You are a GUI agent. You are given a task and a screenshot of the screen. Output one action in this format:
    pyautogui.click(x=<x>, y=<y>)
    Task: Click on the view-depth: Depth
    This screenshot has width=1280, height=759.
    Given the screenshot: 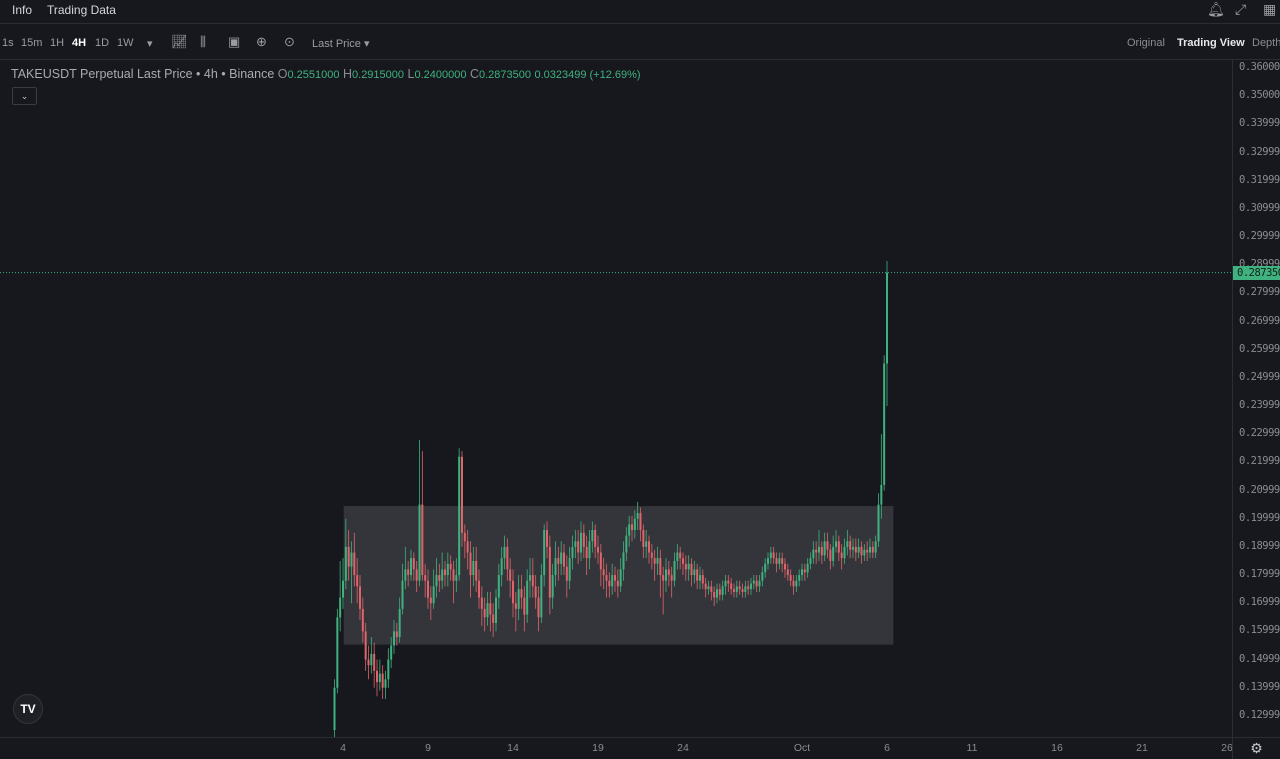 What is the action you would take?
    pyautogui.click(x=1266, y=43)
    